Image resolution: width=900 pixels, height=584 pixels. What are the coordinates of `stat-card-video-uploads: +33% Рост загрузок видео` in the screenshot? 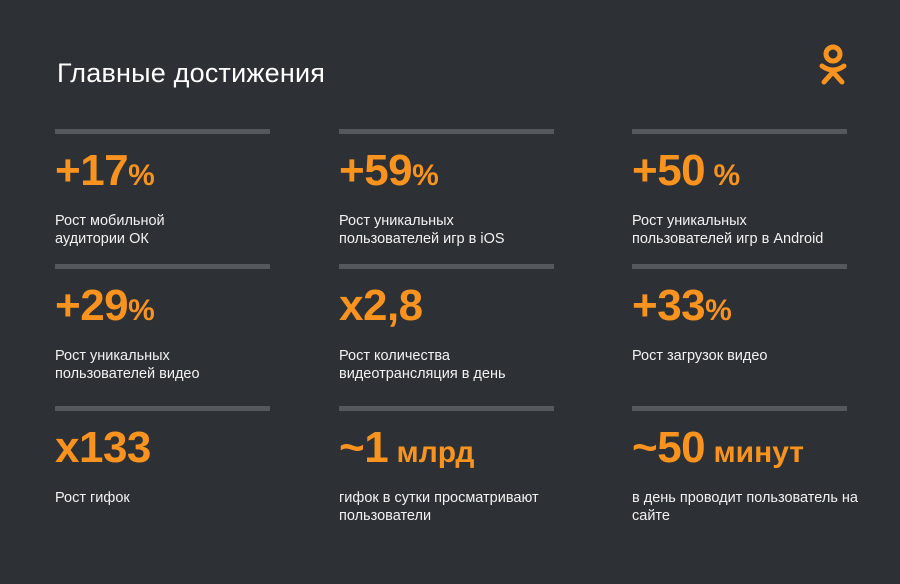 It's located at (739, 314).